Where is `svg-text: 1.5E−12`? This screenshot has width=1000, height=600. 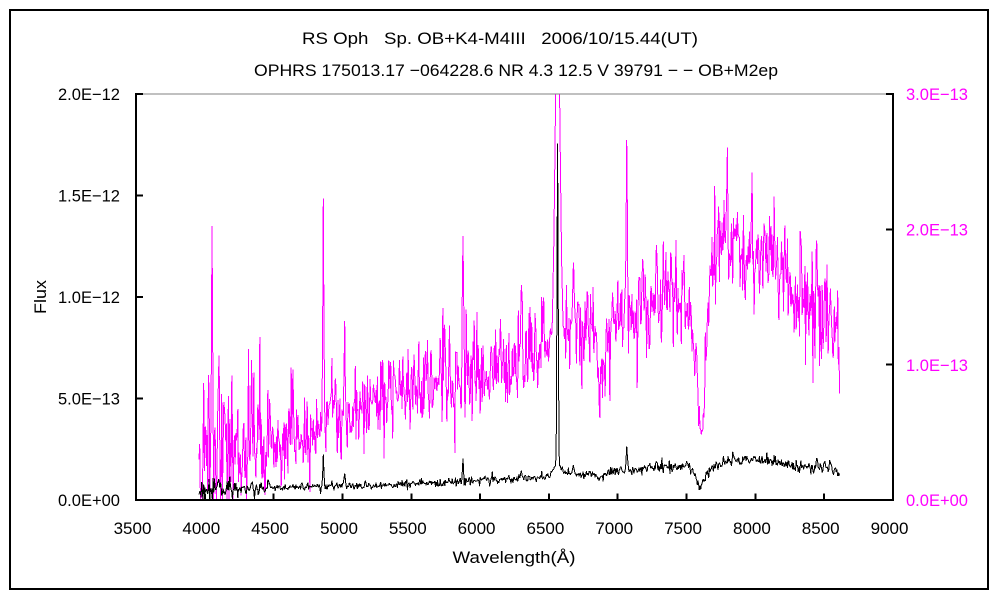 svg-text: 1.5E−12 is located at coordinates (89, 196).